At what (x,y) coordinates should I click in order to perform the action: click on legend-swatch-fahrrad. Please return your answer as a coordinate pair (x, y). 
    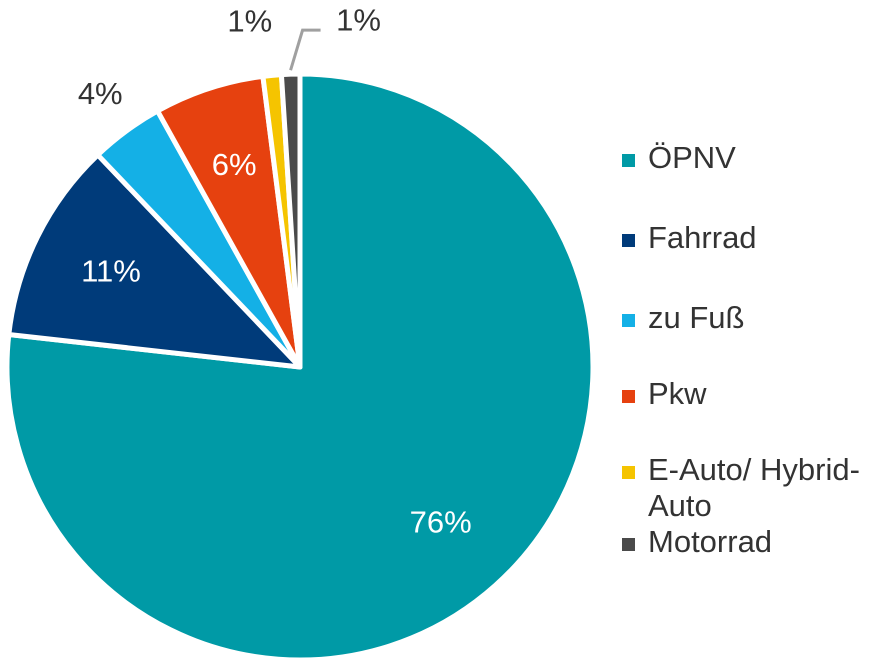
    Looking at the image, I should click on (628, 240).